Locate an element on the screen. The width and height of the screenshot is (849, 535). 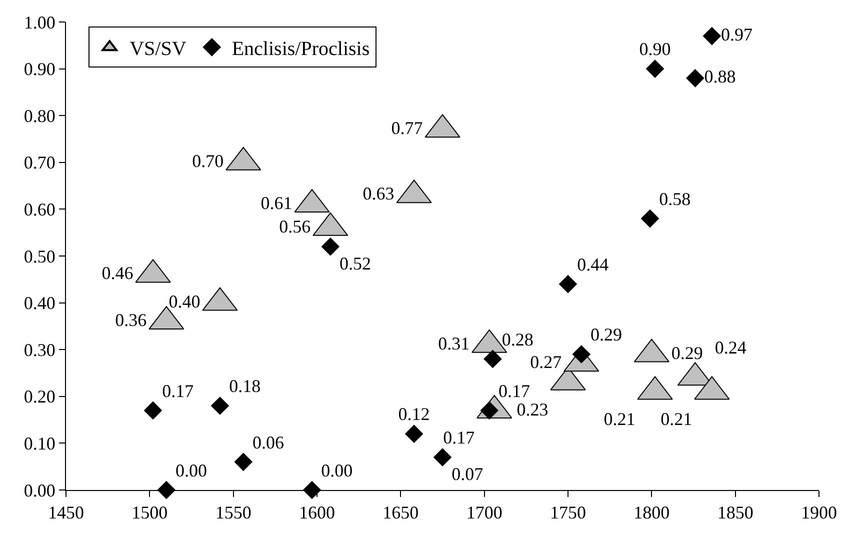
data-label: 0.36 is located at coordinates (131, 320).